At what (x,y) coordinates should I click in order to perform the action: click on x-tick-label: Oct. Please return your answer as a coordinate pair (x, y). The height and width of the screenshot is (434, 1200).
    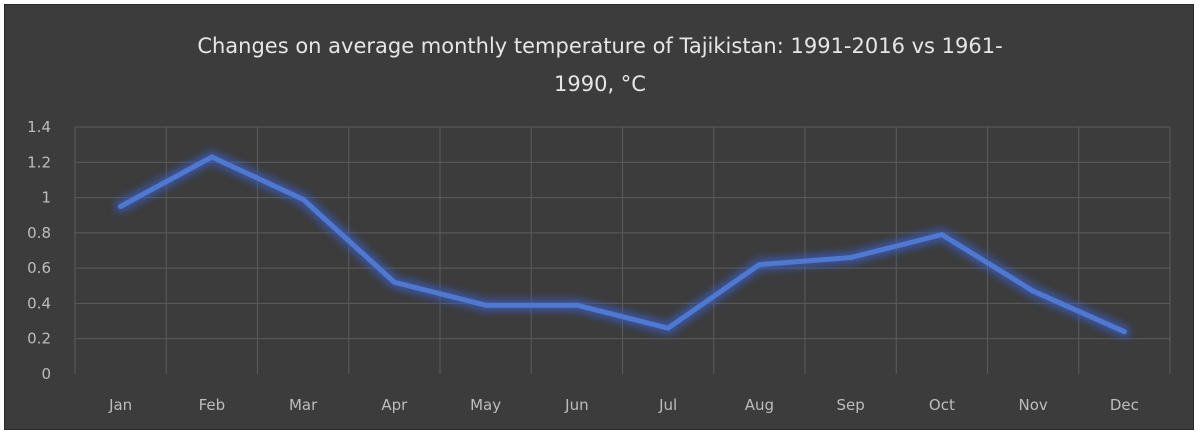
    Looking at the image, I should click on (942, 405).